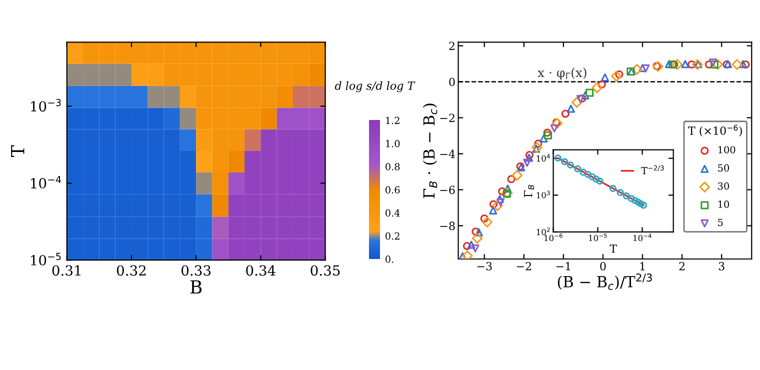 The width and height of the screenshot is (760, 370). Describe the element at coordinates (393, 213) in the screenshot. I see `color-bar-label: 0.4` at that location.